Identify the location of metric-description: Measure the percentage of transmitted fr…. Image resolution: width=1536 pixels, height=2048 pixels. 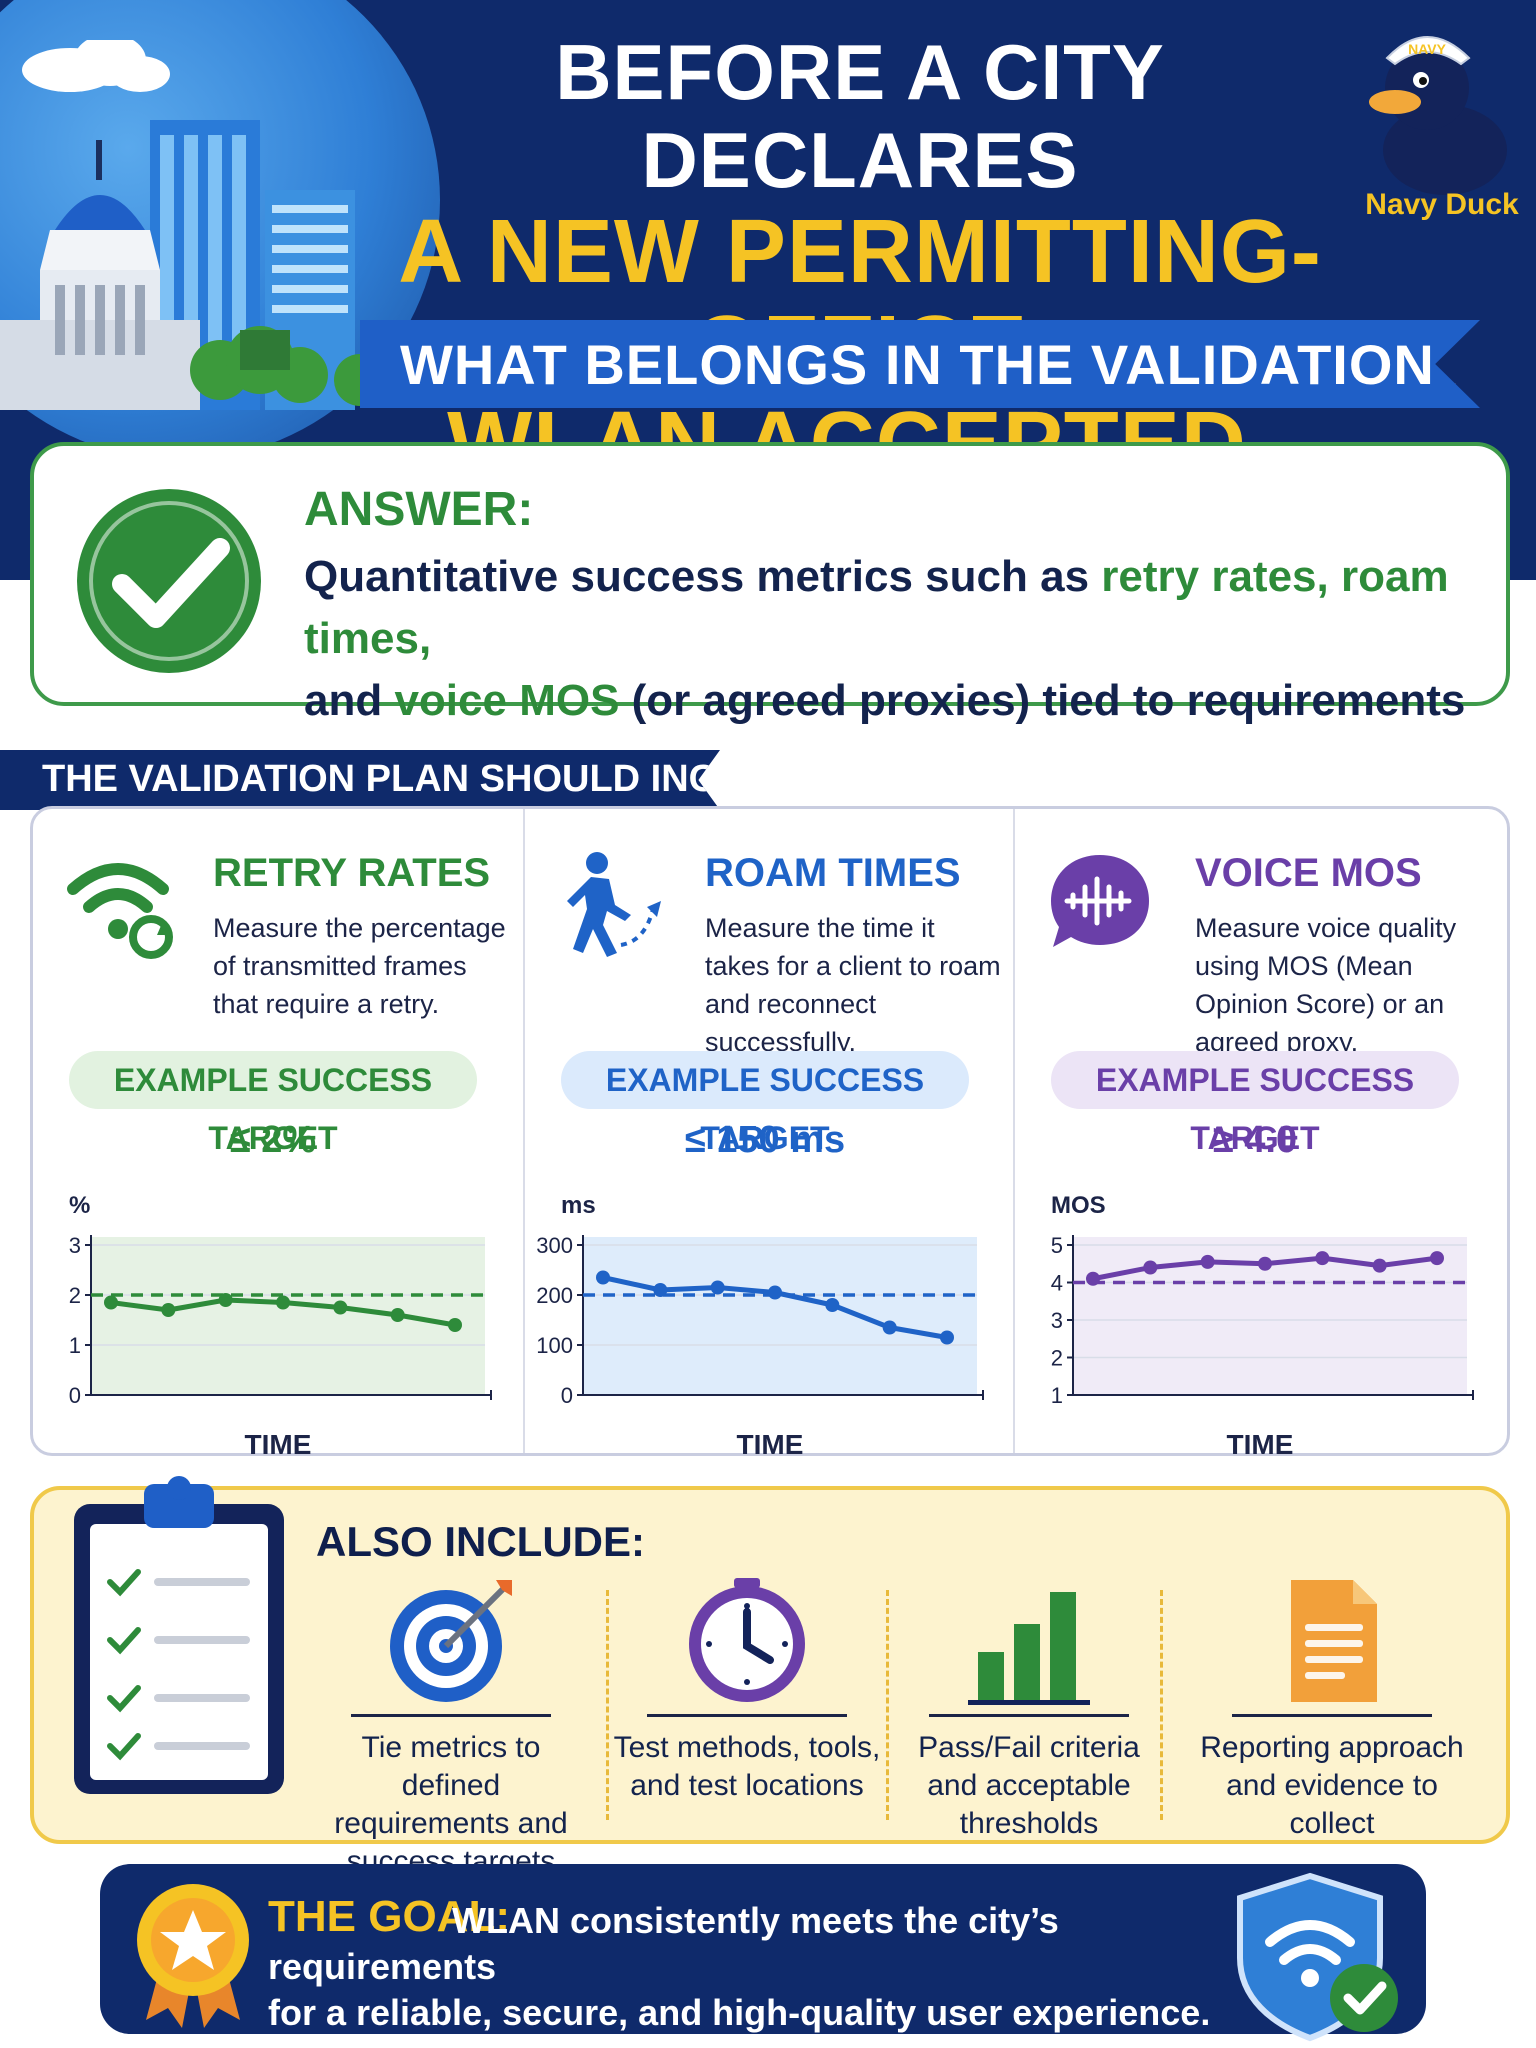
(359, 966).